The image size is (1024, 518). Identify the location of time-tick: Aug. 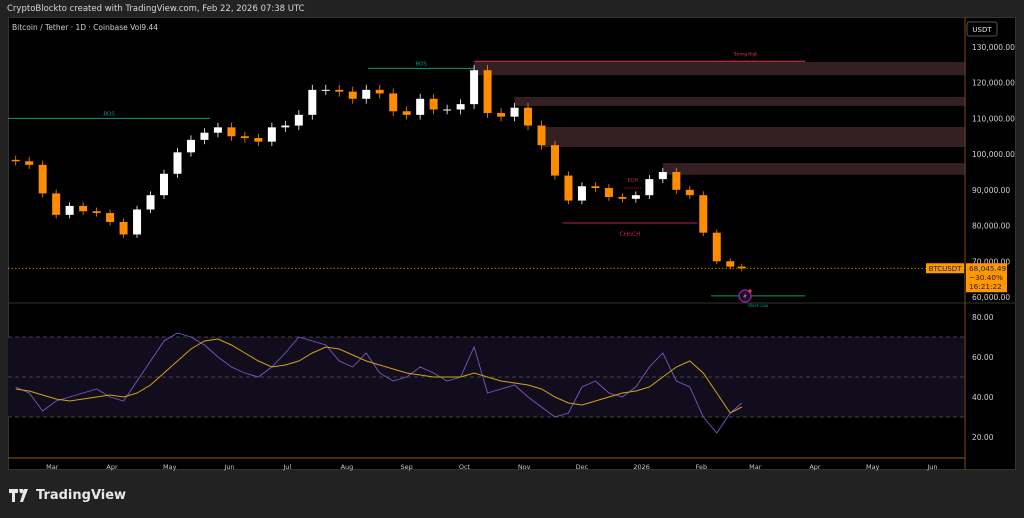
(347, 467).